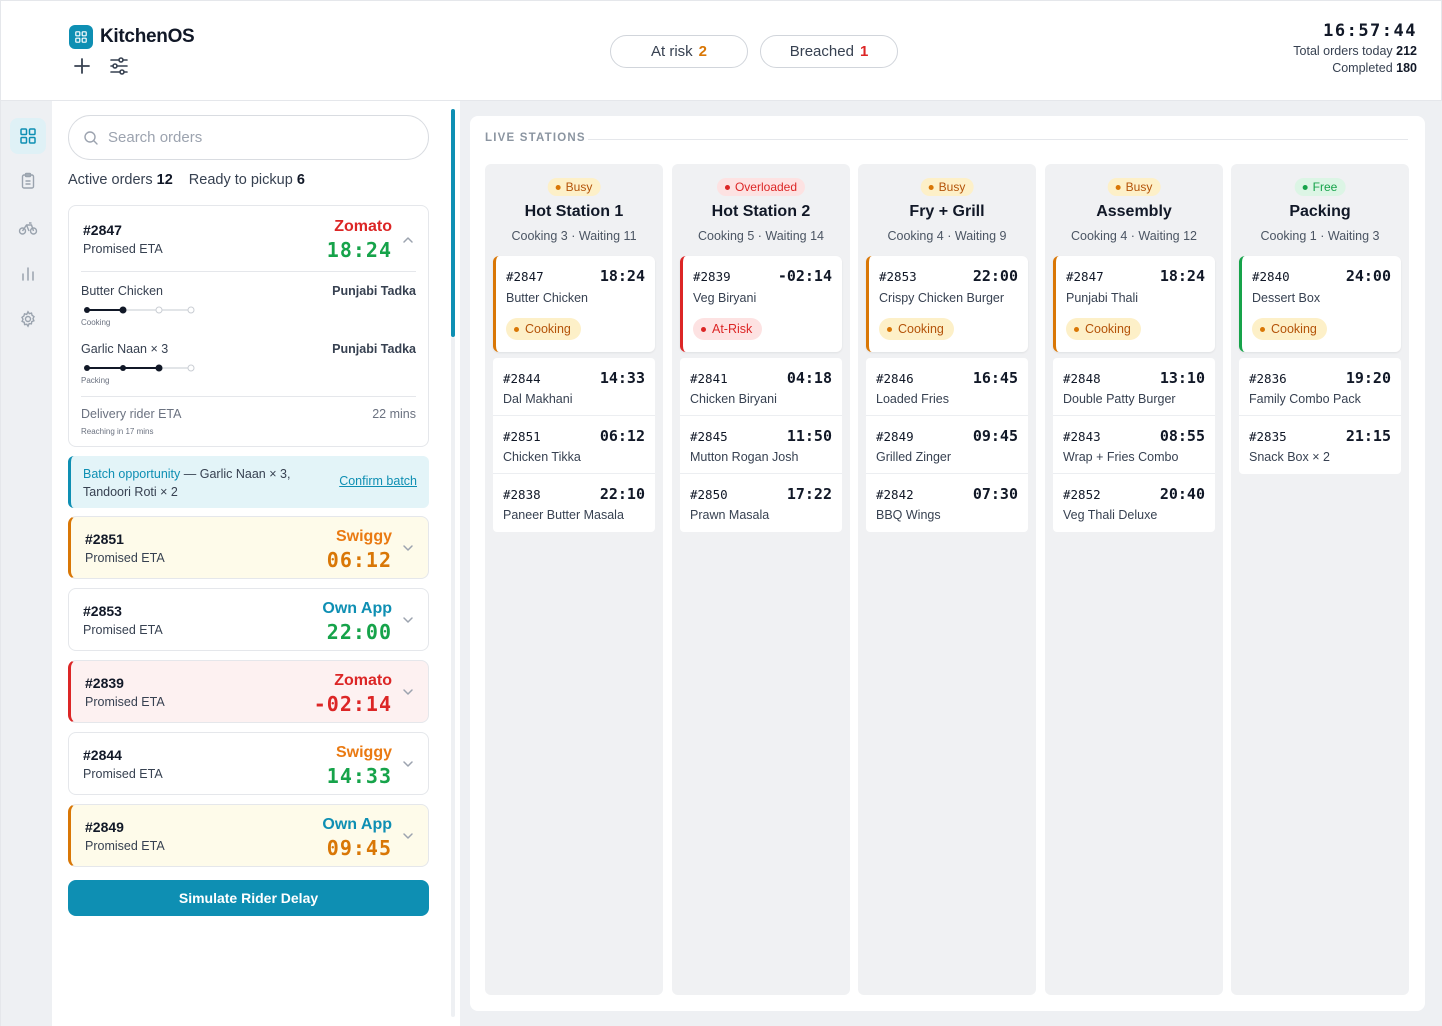 The height and width of the screenshot is (1026, 1442). What do you see at coordinates (248, 691) in the screenshot?
I see `order-card: #2839 Promised ETA Zomato -02:14` at bounding box center [248, 691].